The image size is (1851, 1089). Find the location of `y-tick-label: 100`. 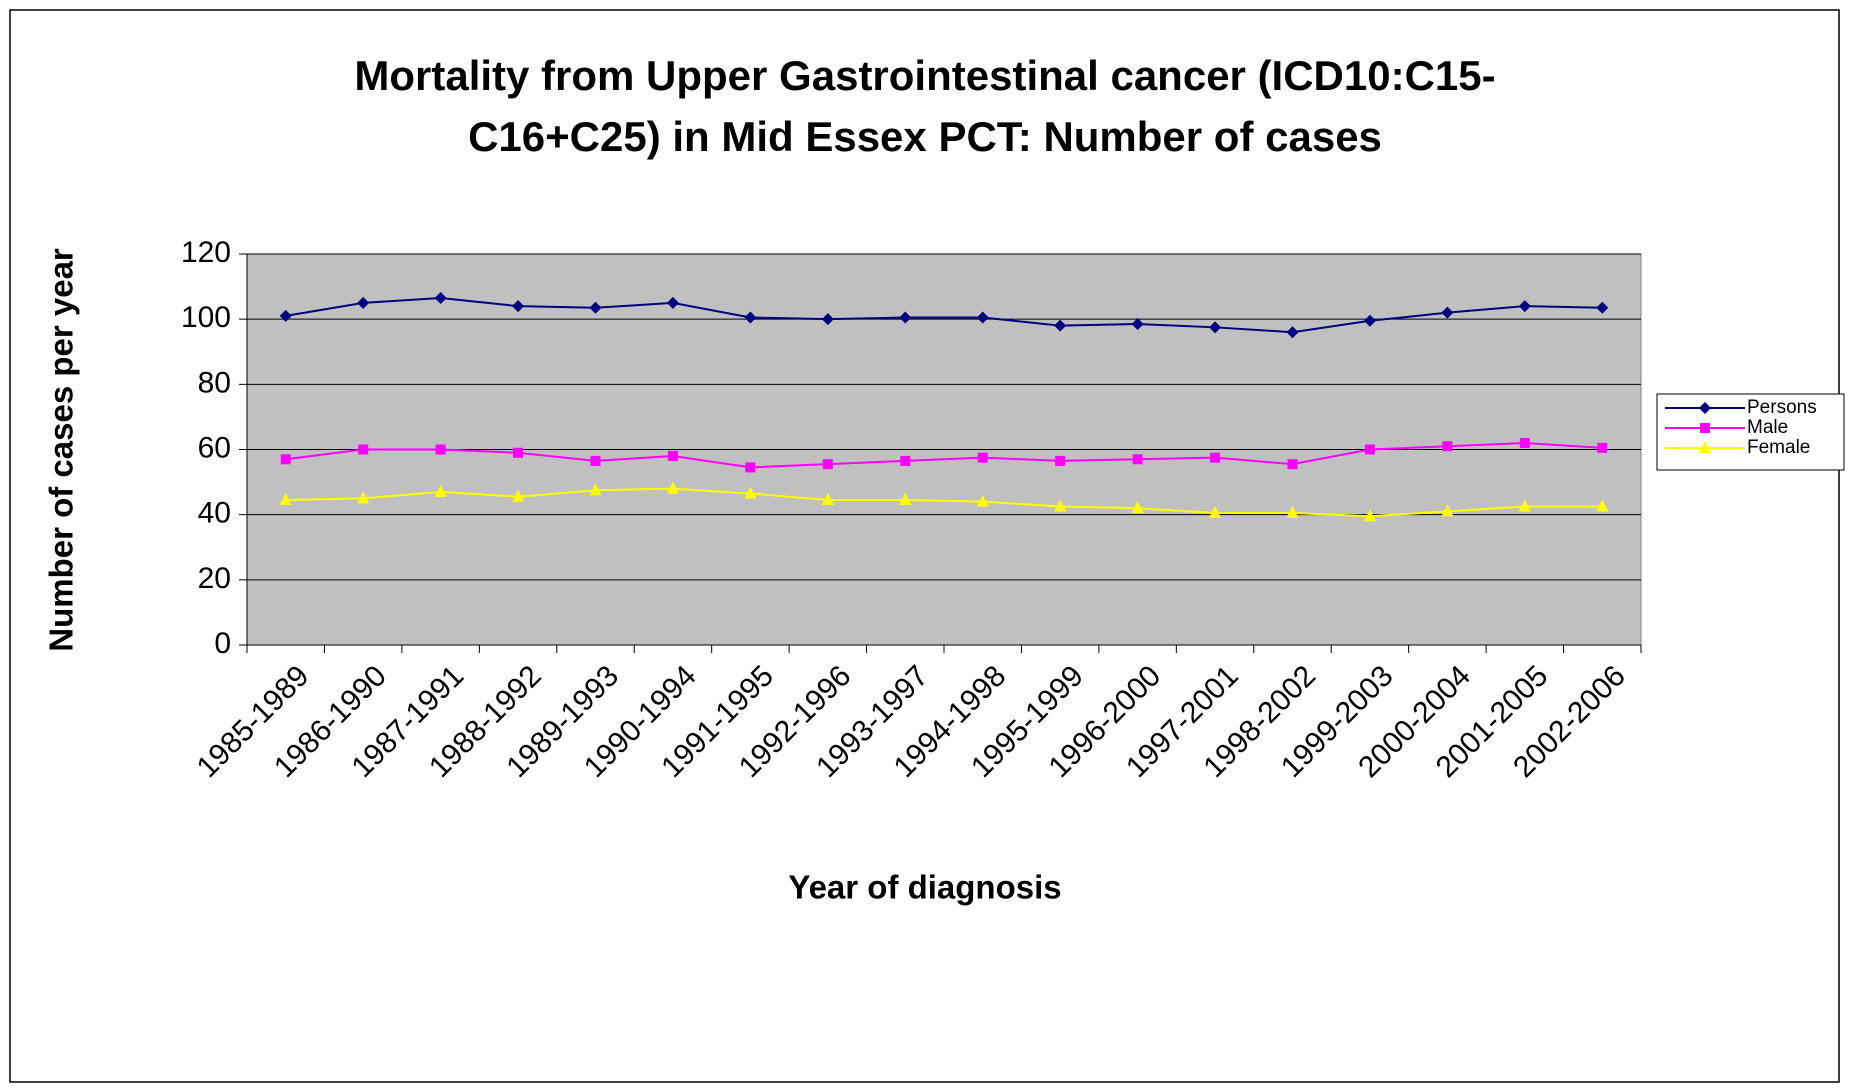

y-tick-label: 100 is located at coordinates (206, 317).